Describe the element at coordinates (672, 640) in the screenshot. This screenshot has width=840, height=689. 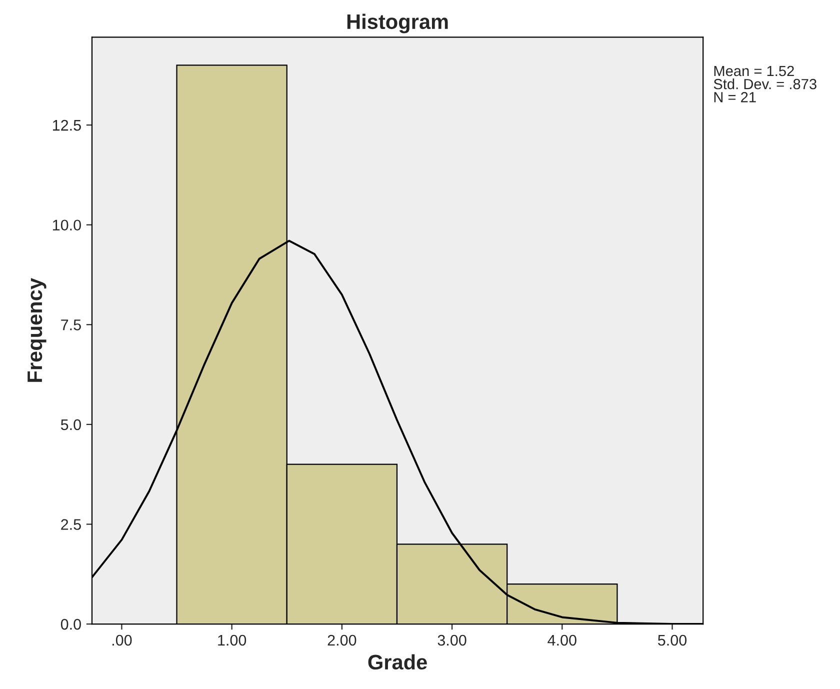
I see `x-tick-label: 5.00` at that location.